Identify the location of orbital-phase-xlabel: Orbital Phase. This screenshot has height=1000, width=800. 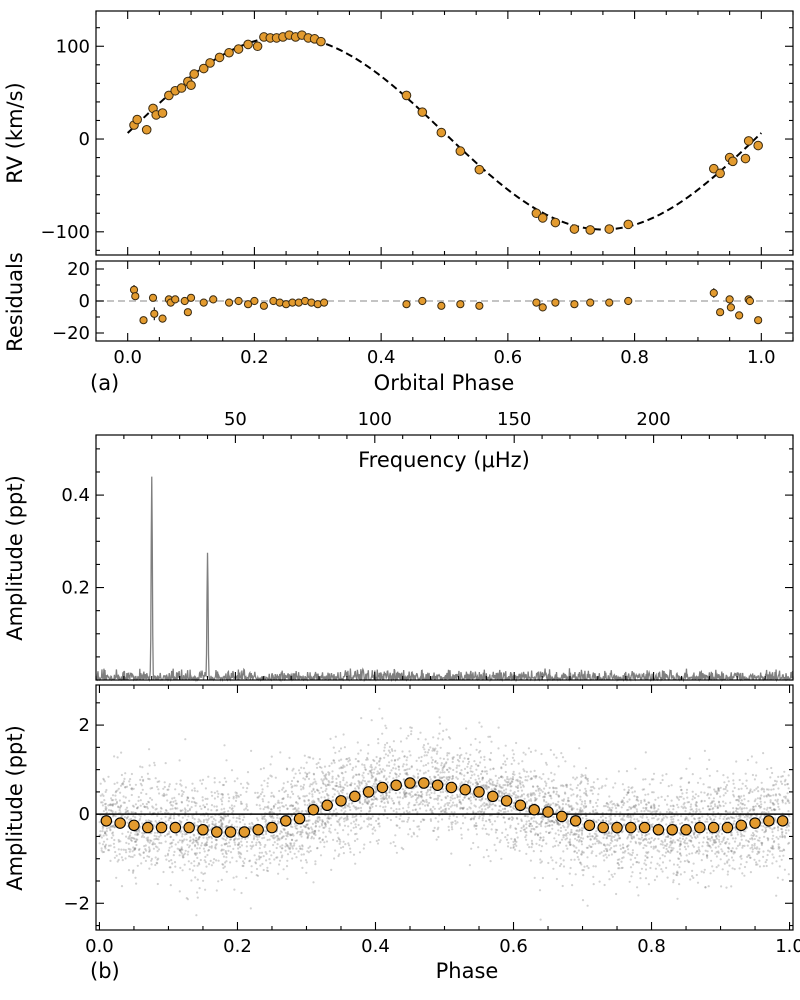
(444, 383).